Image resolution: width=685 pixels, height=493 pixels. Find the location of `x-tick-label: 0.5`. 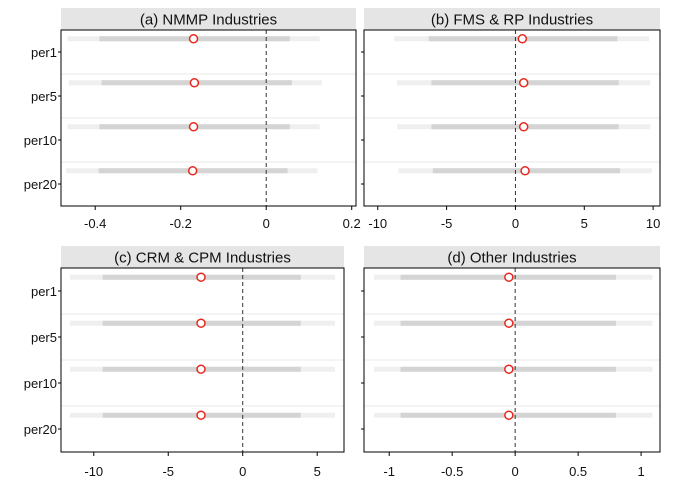

x-tick-label: 0.5 is located at coordinates (578, 471).